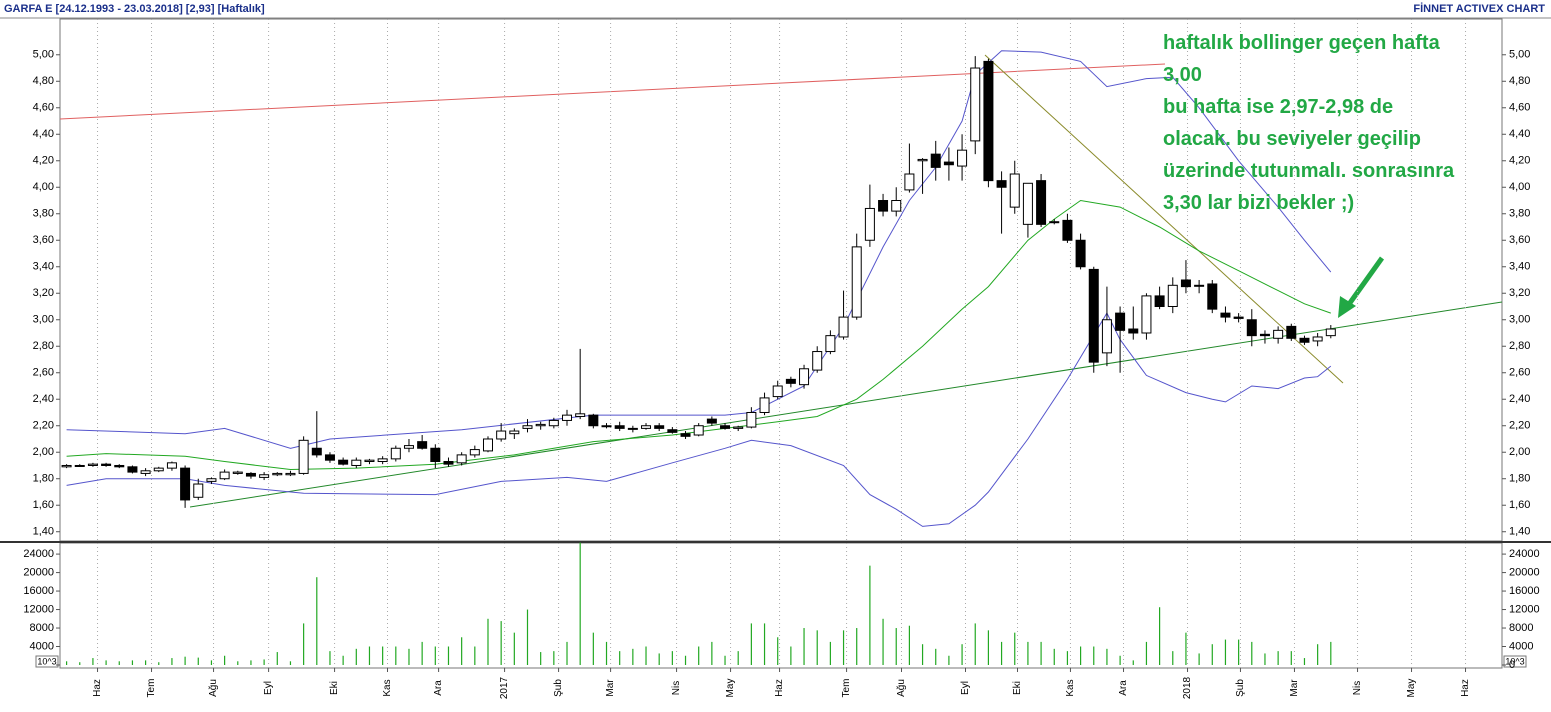 The image size is (1551, 712). What do you see at coordinates (612, 91) in the screenshot?
I see `resistance-line` at bounding box center [612, 91].